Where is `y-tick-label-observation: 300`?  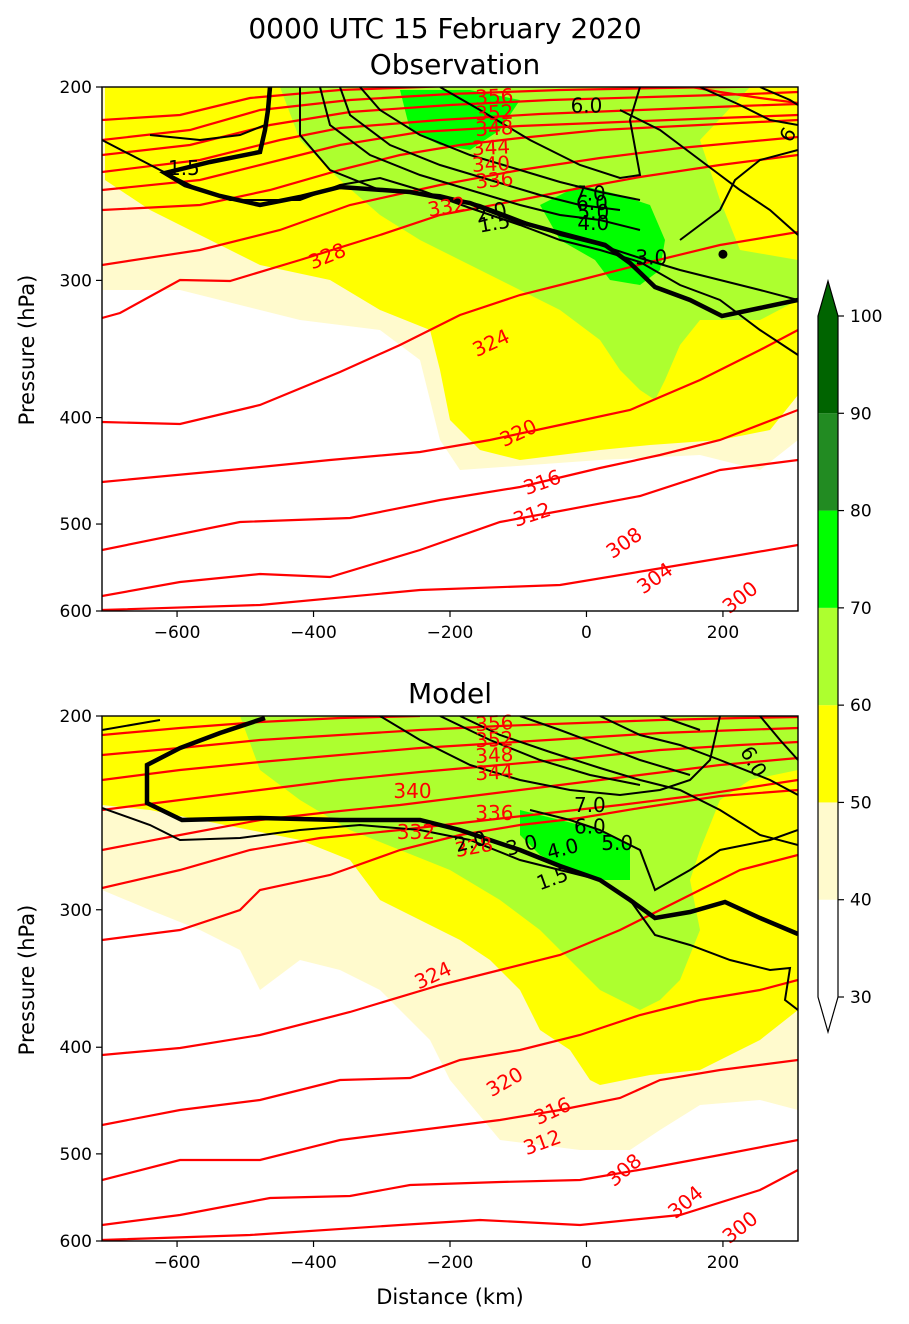
y-tick-label-observation: 300 is located at coordinates (76, 281).